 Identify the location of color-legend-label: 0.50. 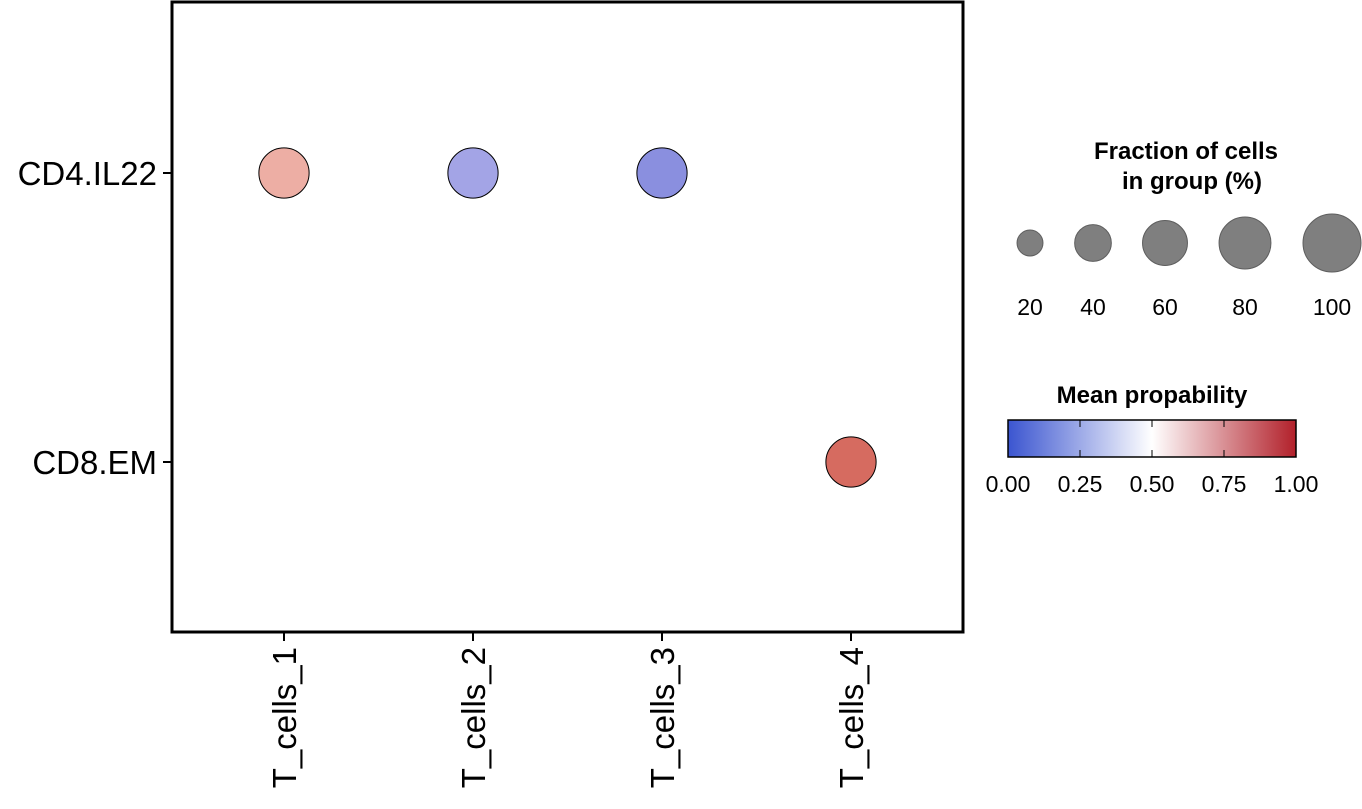
(1152, 484).